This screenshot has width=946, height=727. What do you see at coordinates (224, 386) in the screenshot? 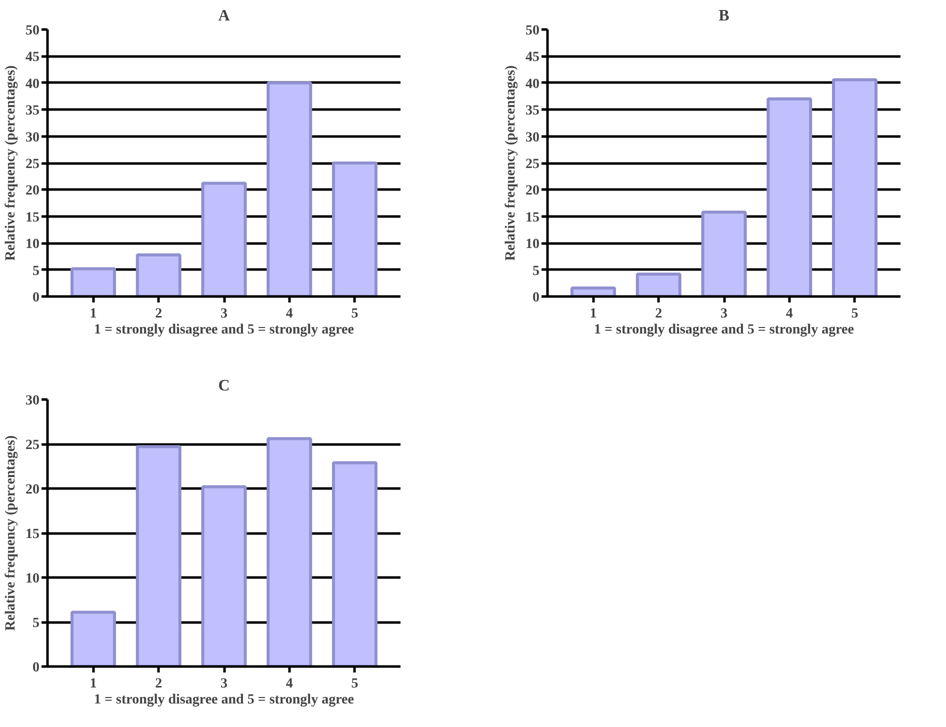
I see `chart-title: C` at bounding box center [224, 386].